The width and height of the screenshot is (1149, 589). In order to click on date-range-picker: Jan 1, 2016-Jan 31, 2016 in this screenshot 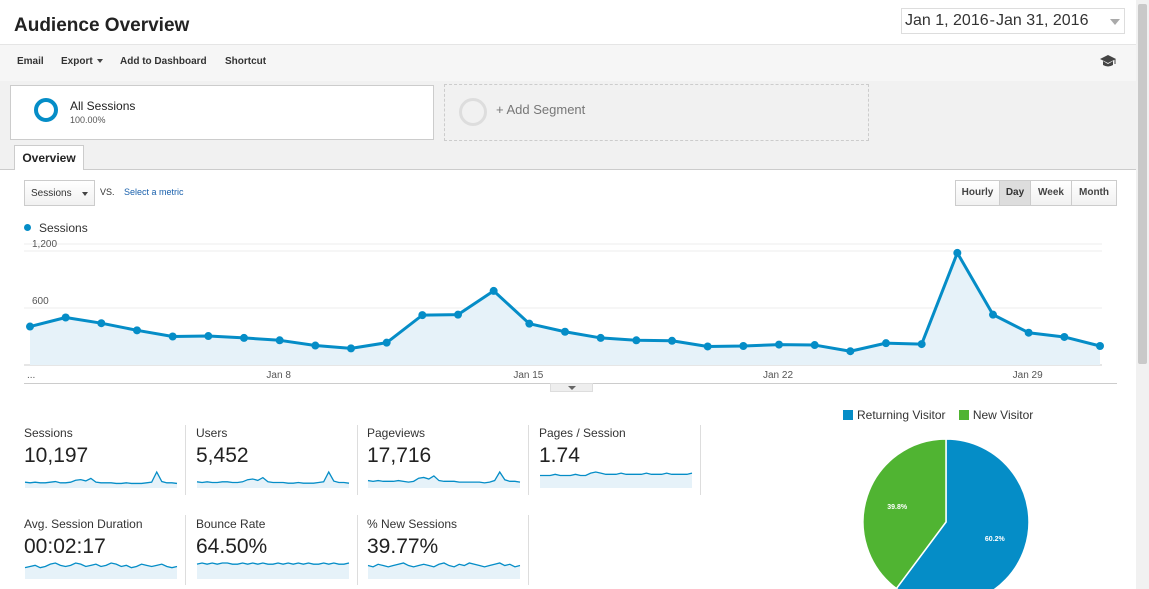, I will do `click(1013, 21)`.